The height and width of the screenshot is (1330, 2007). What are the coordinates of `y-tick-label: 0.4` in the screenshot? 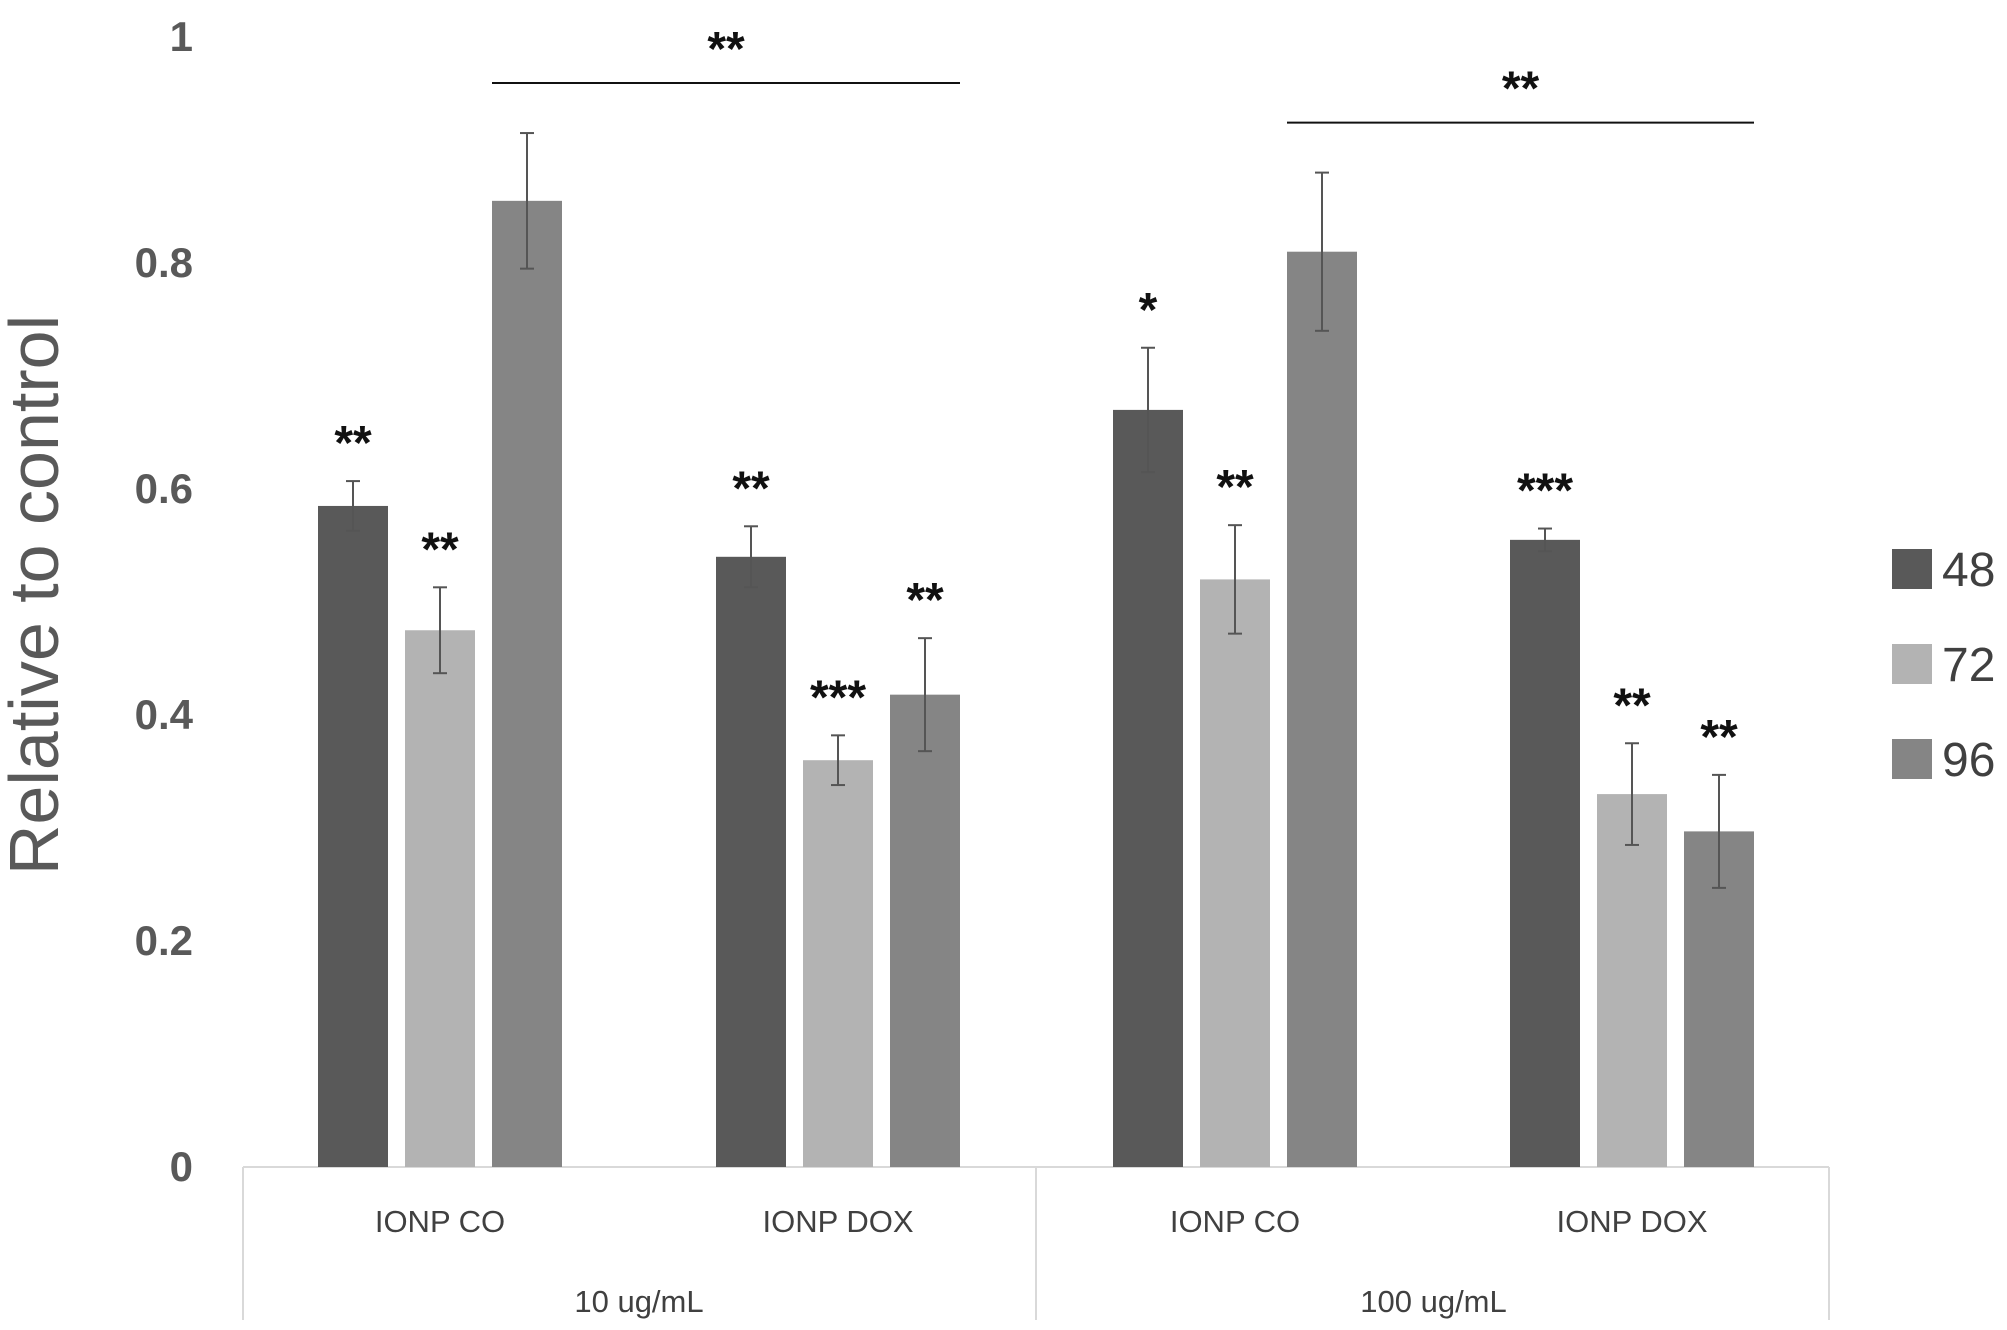 It's located at (164, 714).